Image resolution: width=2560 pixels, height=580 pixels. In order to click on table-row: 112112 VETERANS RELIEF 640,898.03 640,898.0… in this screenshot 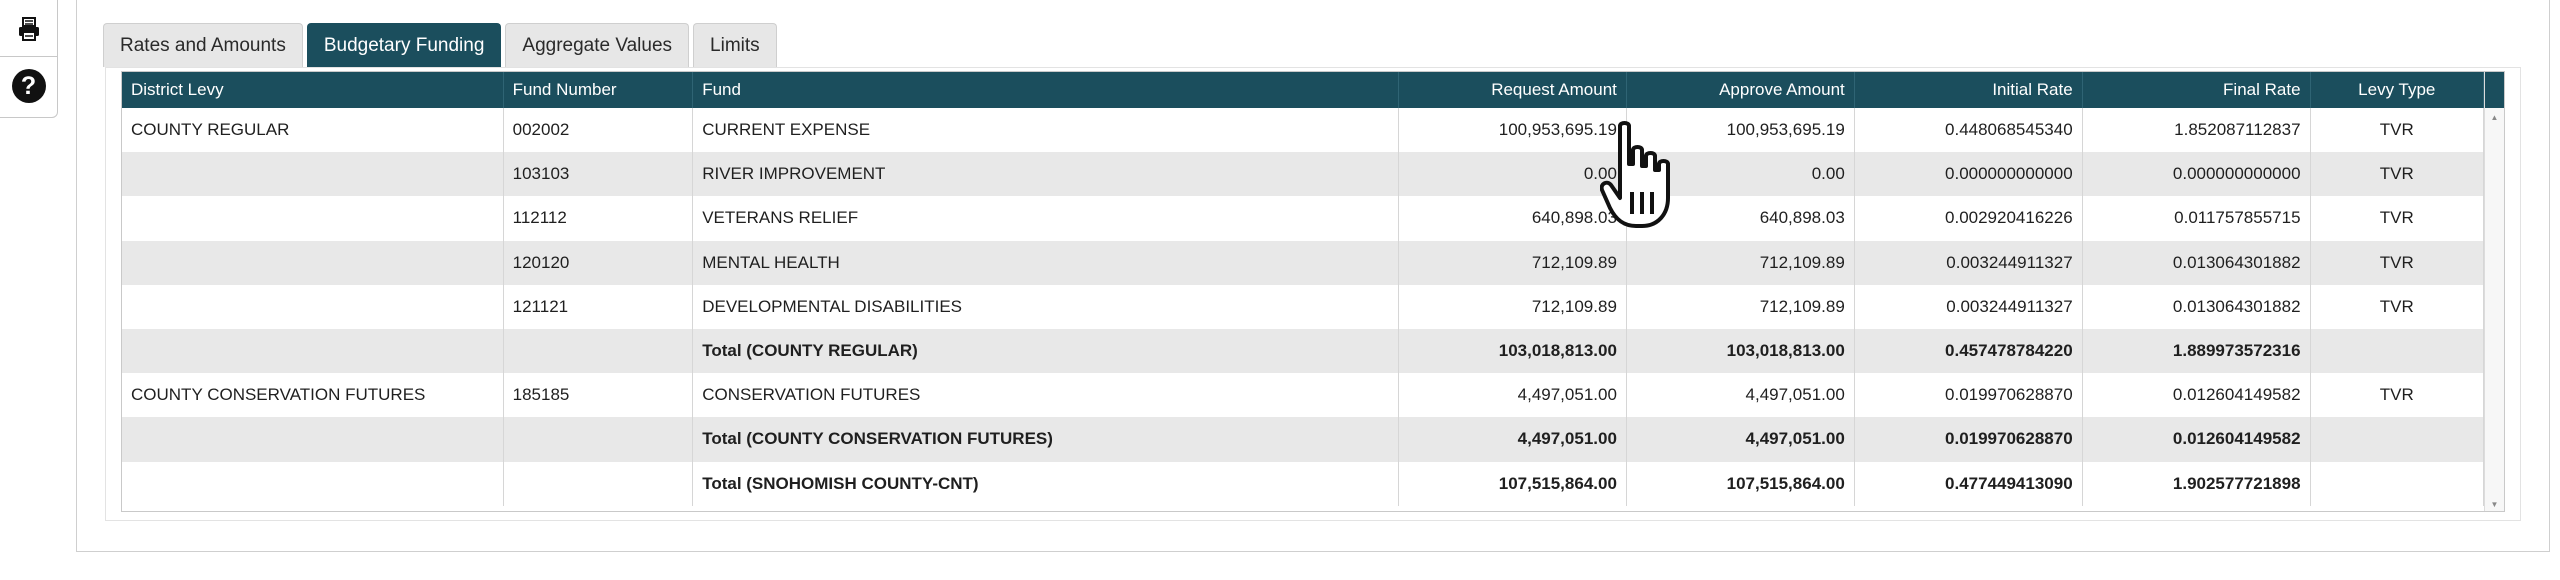, I will do `click(1303, 218)`.